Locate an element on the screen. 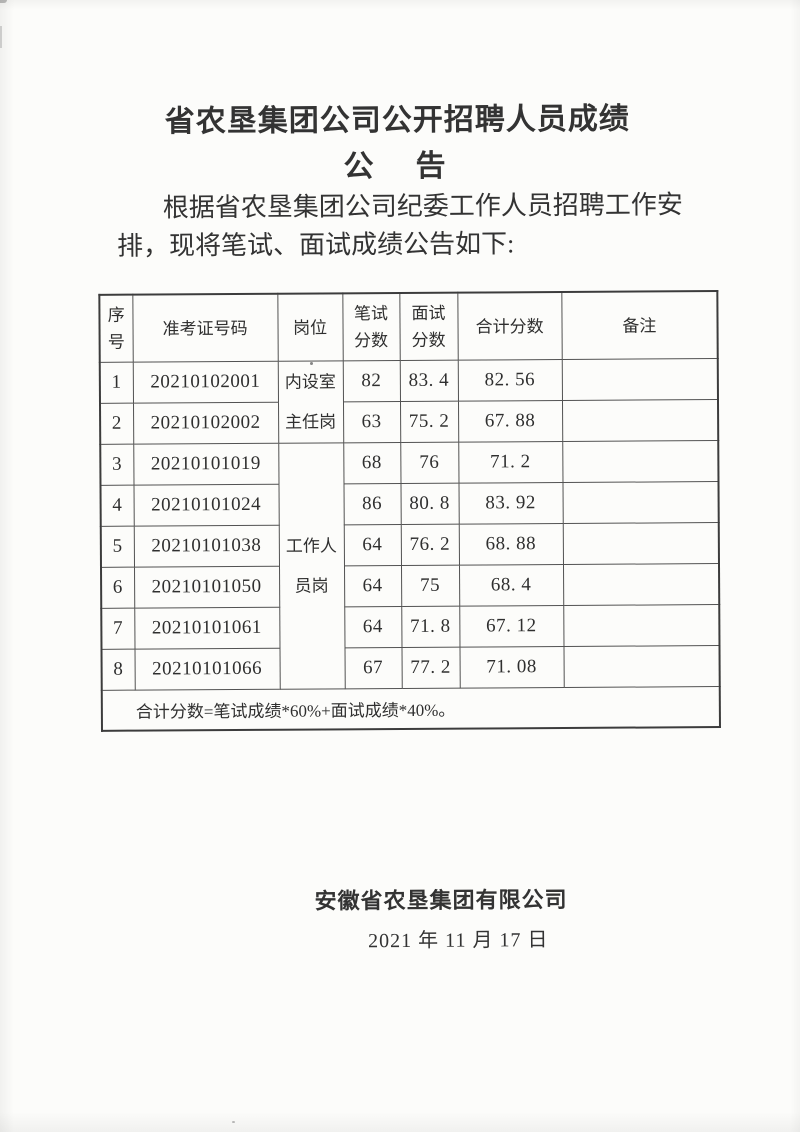 The height and width of the screenshot is (1132, 800). table-row: 6 20210101050 64 75 68. 4 is located at coordinates (410, 586).